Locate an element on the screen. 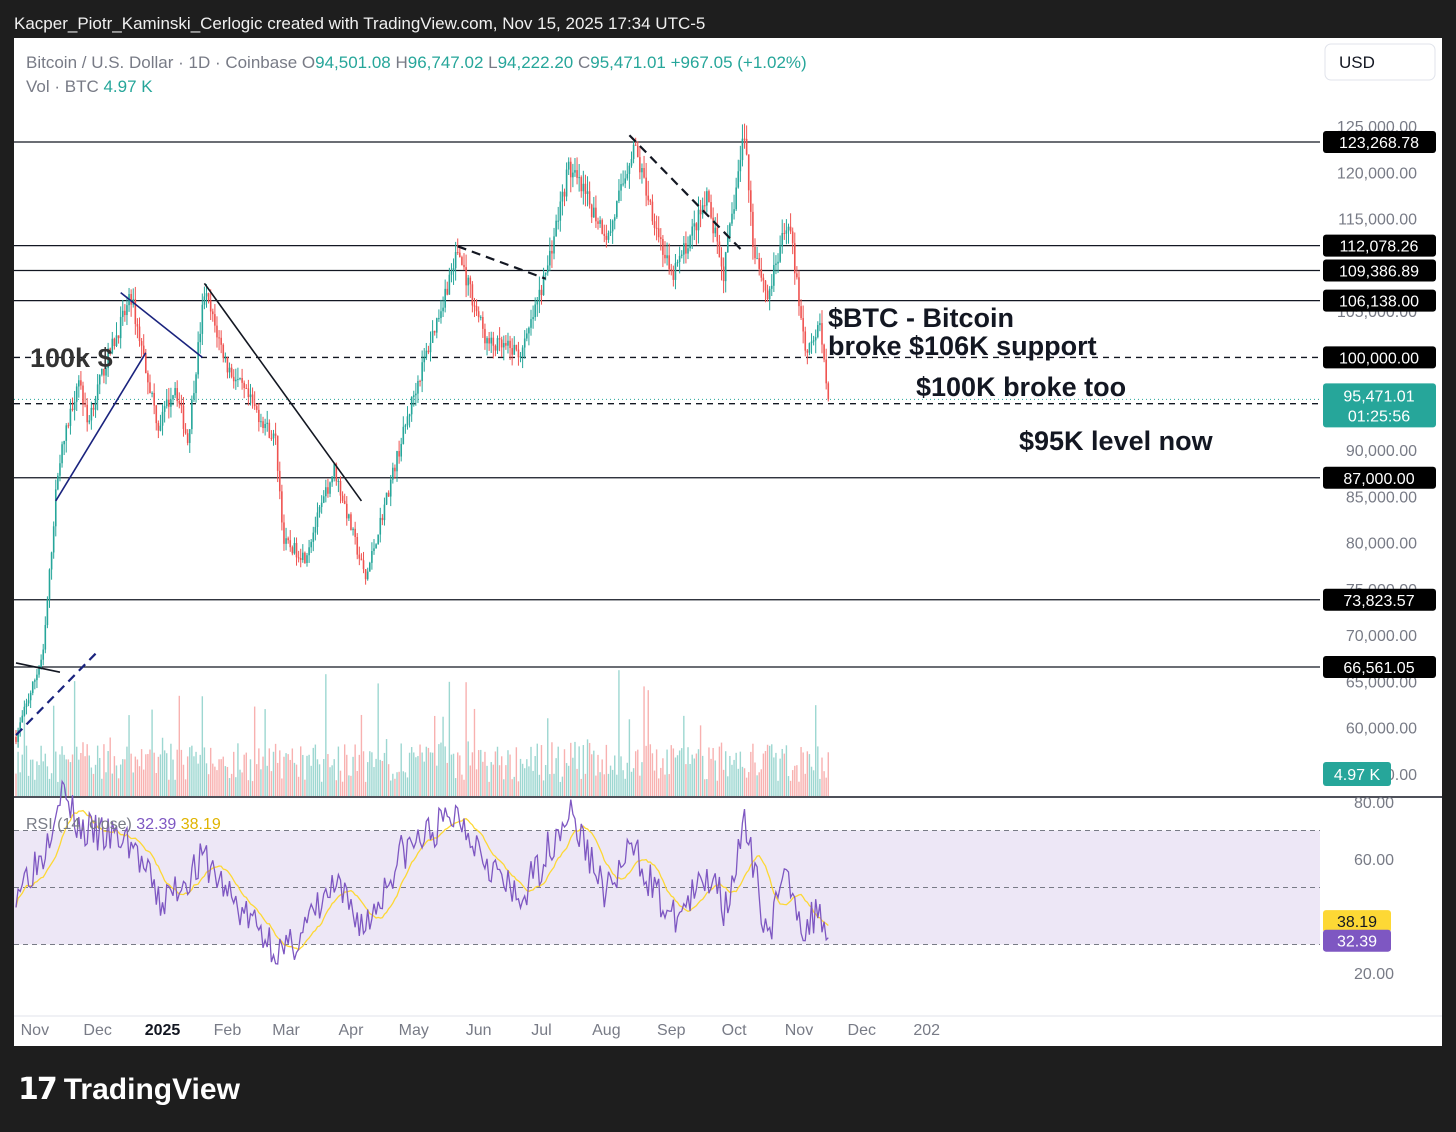  level-price-label: 109,386.89 is located at coordinates (1379, 272).